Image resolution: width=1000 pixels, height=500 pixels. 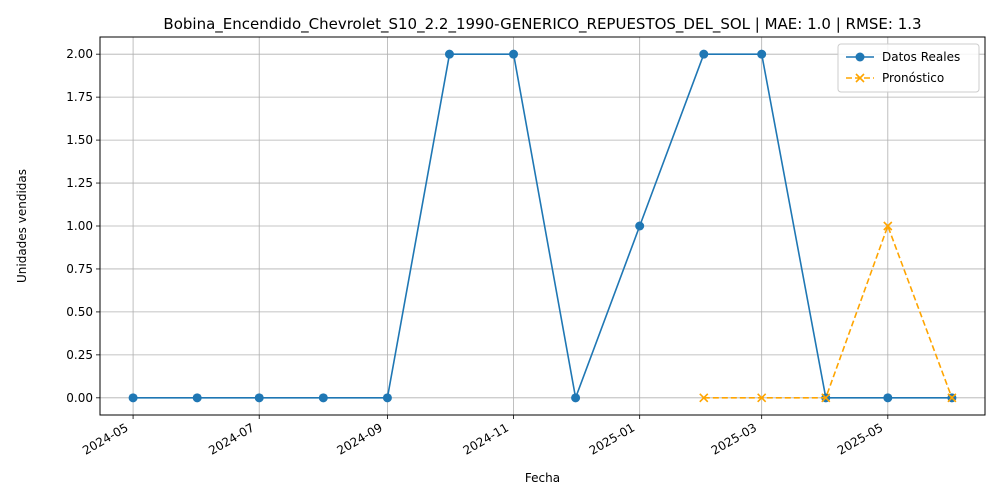 What do you see at coordinates (542, 478) in the screenshot?
I see `x-axis-title: Fecha` at bounding box center [542, 478].